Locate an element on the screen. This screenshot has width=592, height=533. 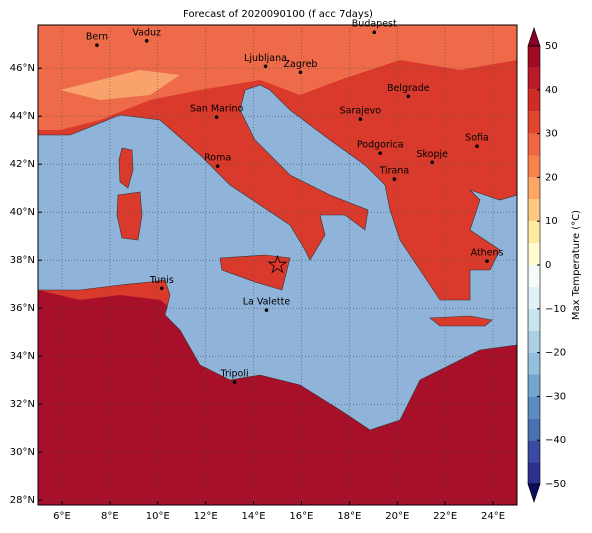
city-label: Ljubljana is located at coordinates (265, 58).